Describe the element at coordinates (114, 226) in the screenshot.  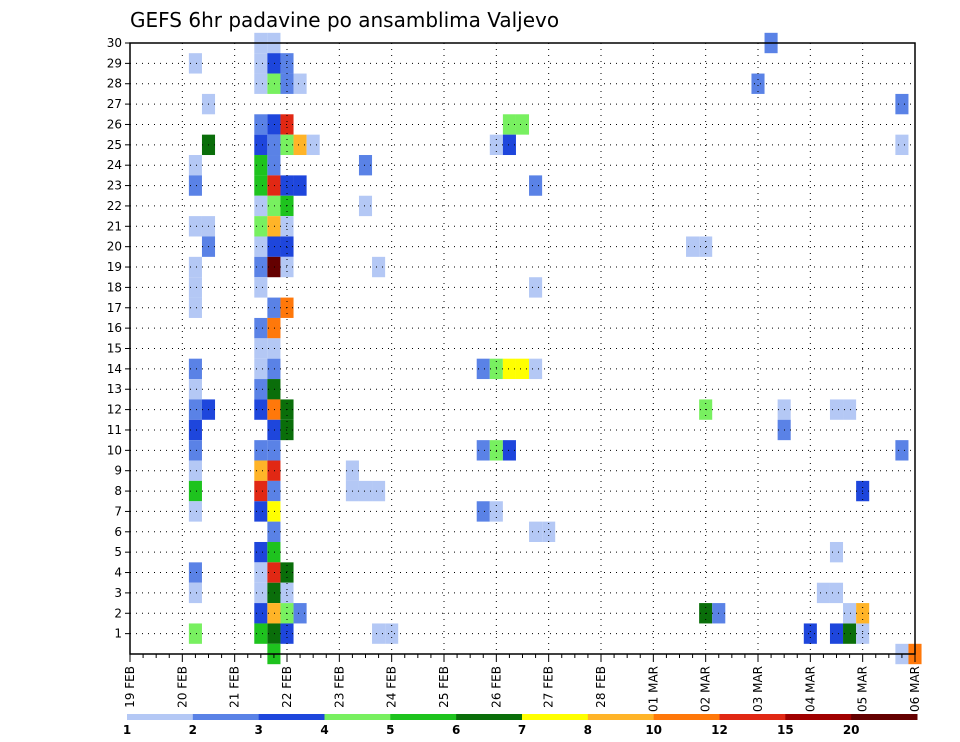
I see `y-tick-label: 21` at that location.